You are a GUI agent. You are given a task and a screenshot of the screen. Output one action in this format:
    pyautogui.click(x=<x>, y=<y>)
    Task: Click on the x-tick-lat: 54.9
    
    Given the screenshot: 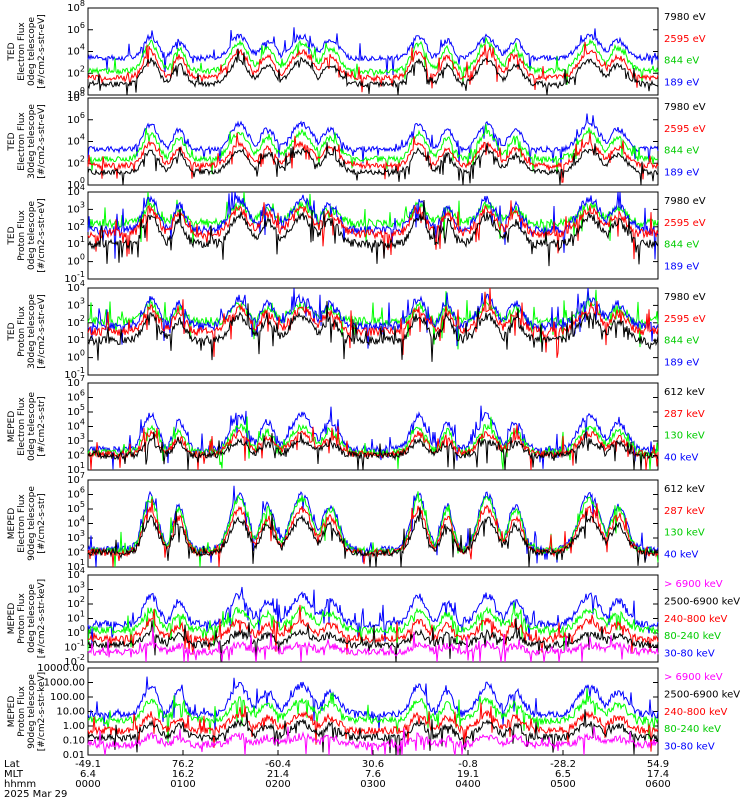 What is the action you would take?
    pyautogui.click(x=658, y=764)
    